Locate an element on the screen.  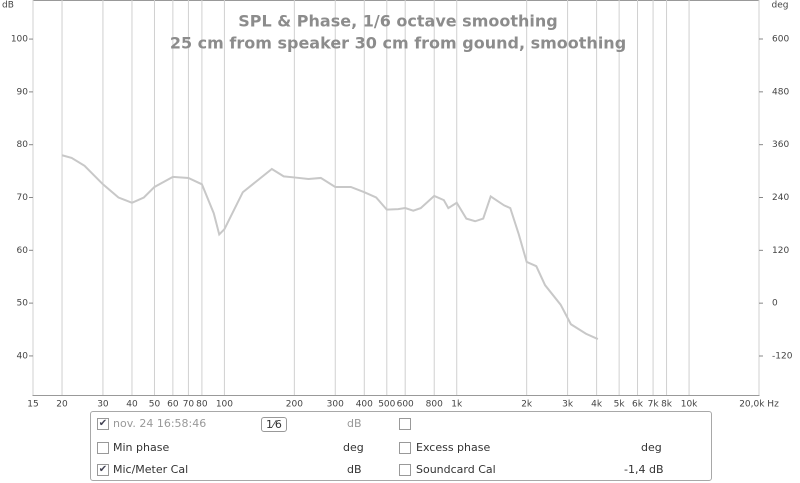
y2-tick-label: 360 is located at coordinates (780, 145).